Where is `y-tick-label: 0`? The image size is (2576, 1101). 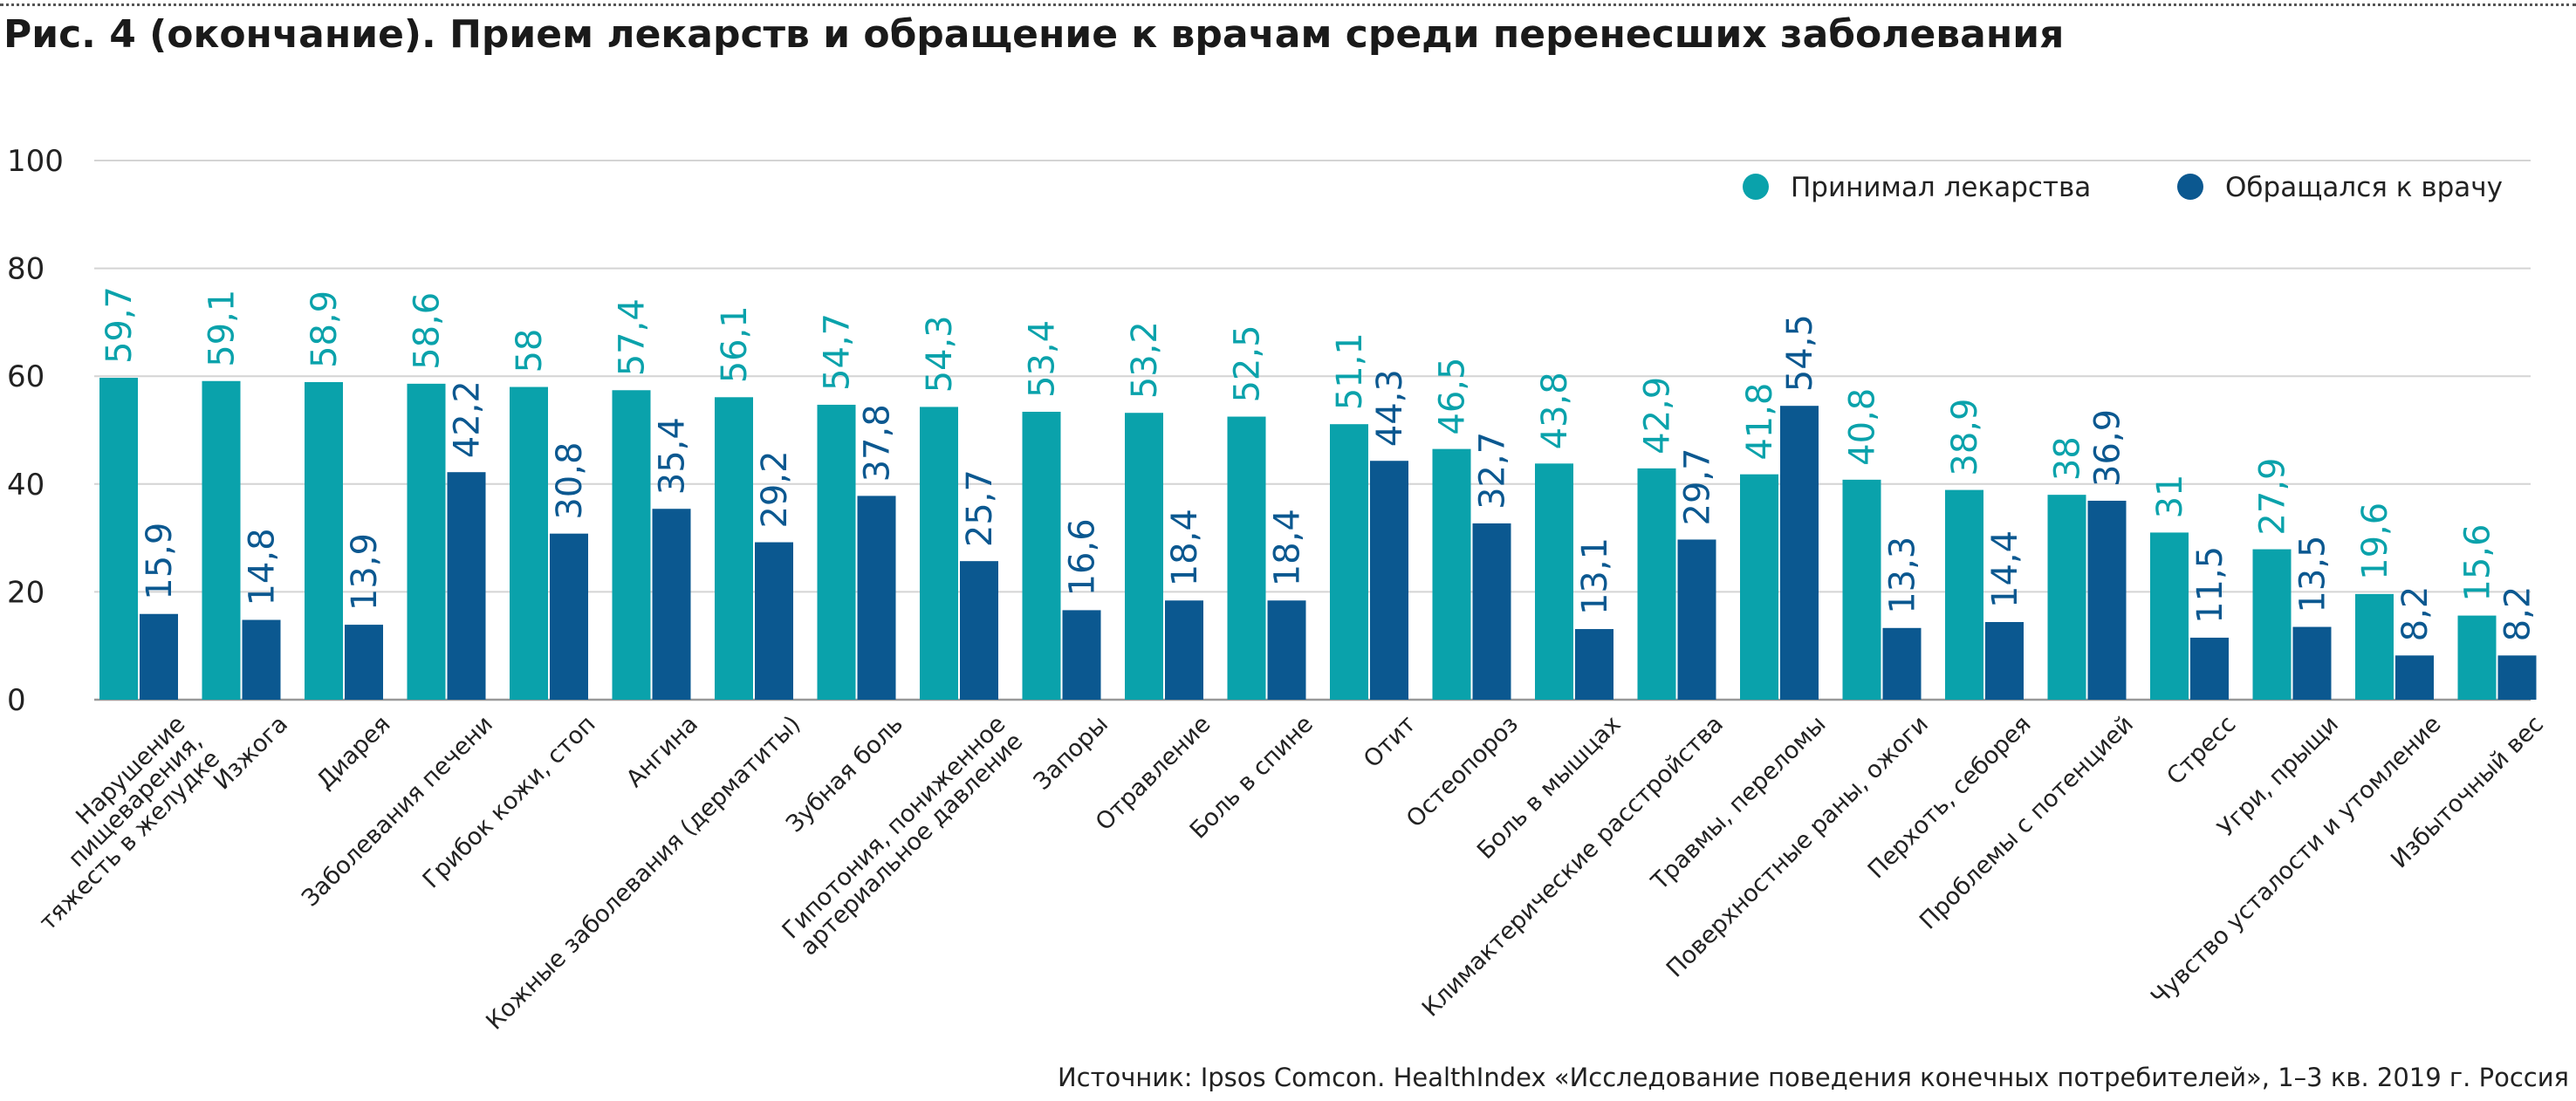
y-tick-label: 0 is located at coordinates (16, 700).